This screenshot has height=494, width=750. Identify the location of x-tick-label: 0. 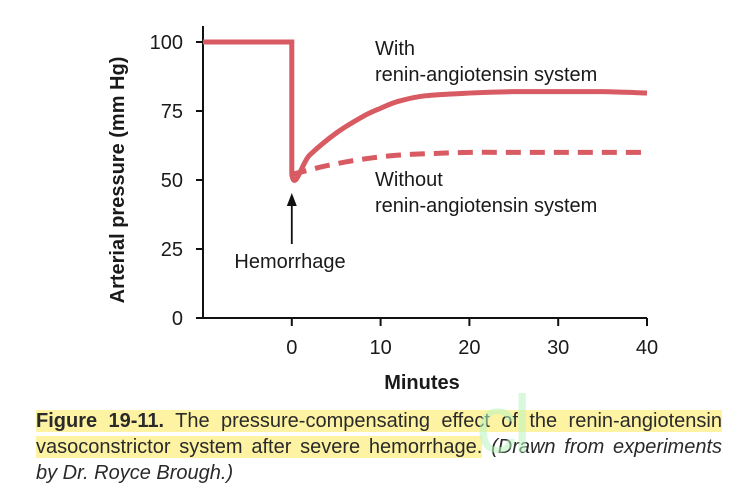
(291, 348).